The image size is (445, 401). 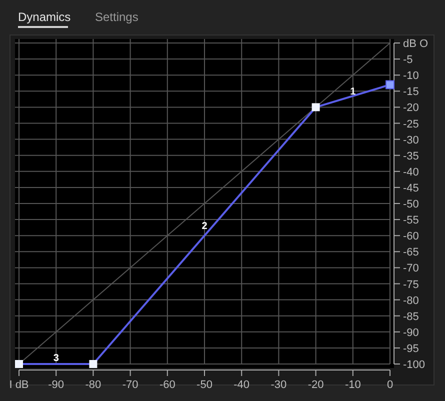 I want to click on annotation: 1, so click(x=353, y=92).